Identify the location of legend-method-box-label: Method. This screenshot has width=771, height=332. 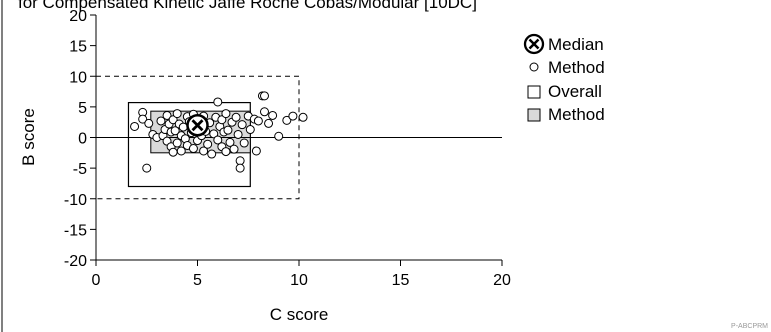
(576, 114).